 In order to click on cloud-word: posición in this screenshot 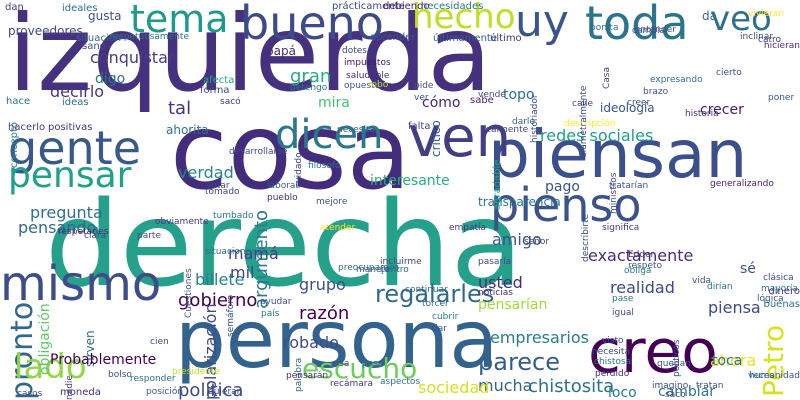, I will do `click(165, 392)`.